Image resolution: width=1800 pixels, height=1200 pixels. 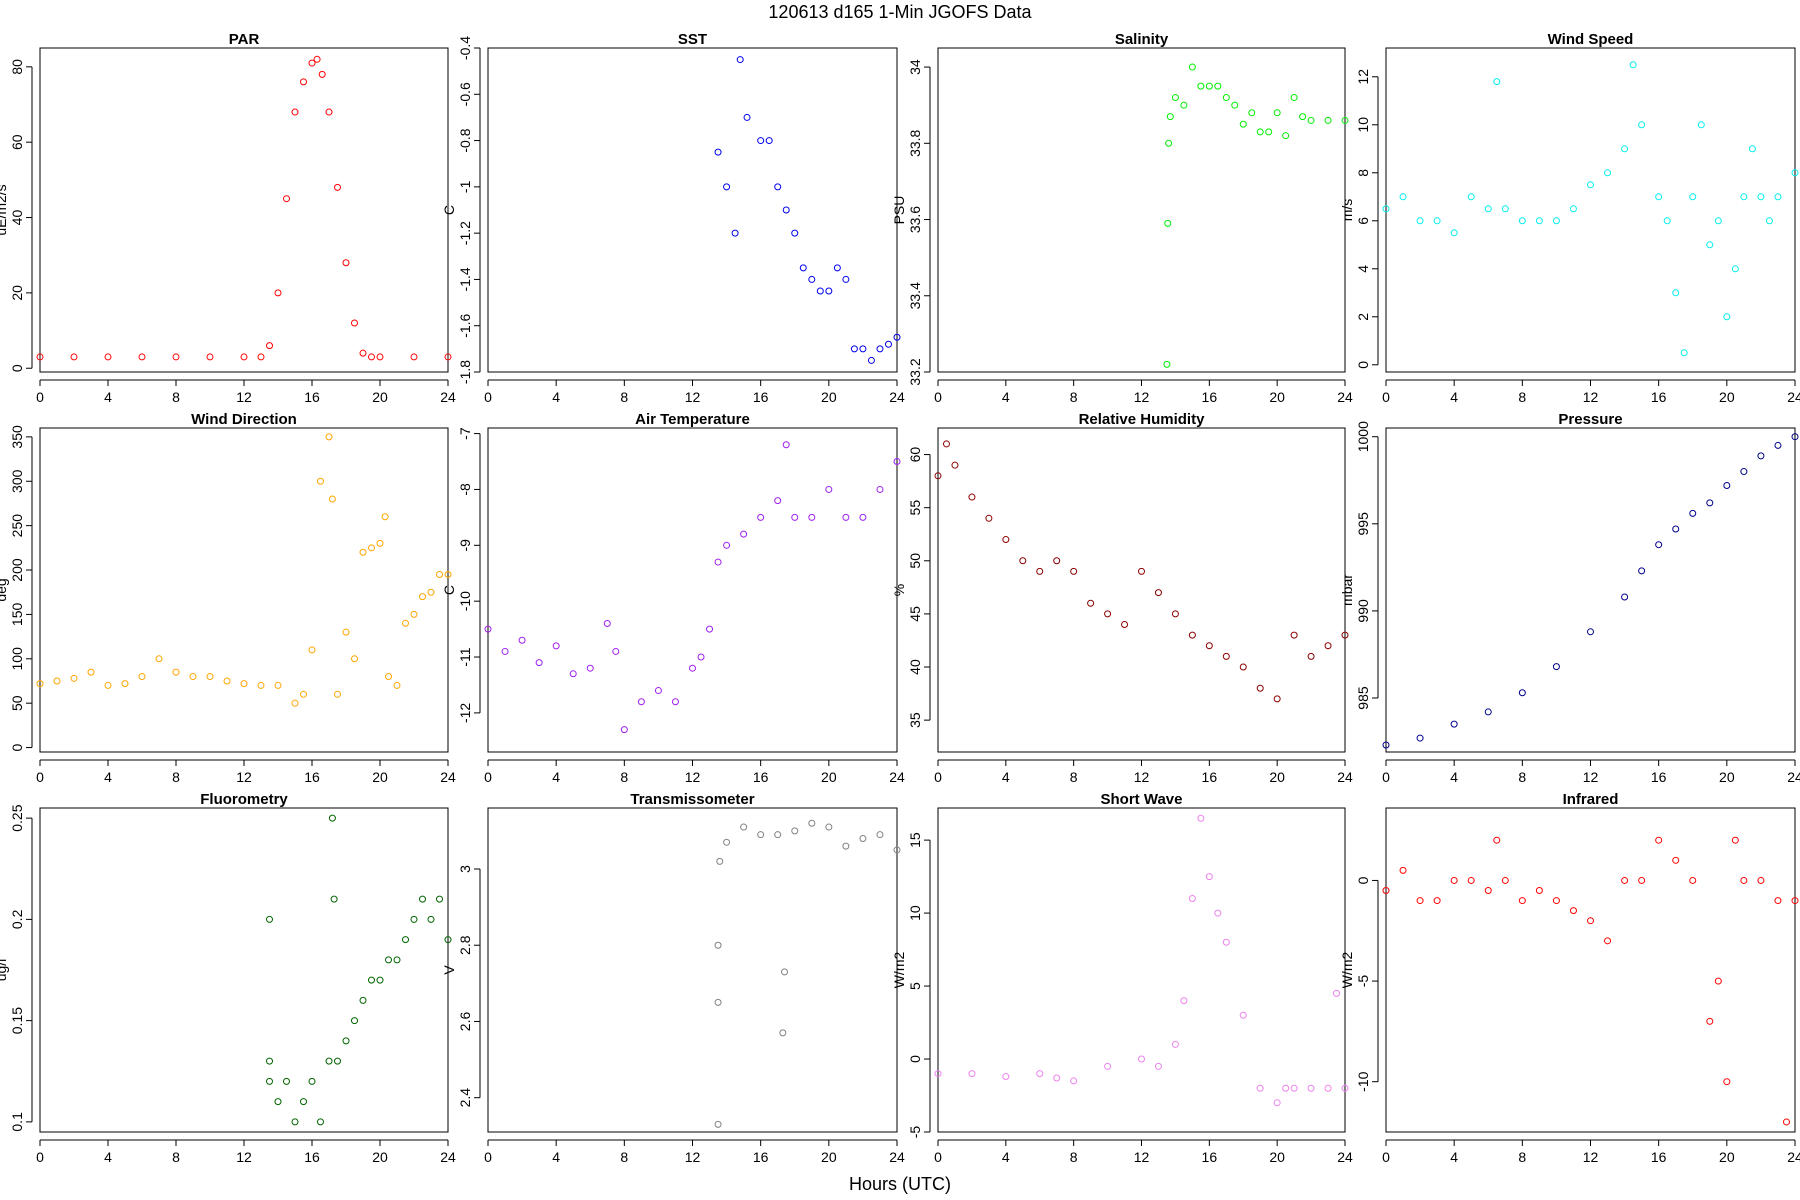 What do you see at coordinates (1142, 39) in the screenshot?
I see `panel-title: Salinity` at bounding box center [1142, 39].